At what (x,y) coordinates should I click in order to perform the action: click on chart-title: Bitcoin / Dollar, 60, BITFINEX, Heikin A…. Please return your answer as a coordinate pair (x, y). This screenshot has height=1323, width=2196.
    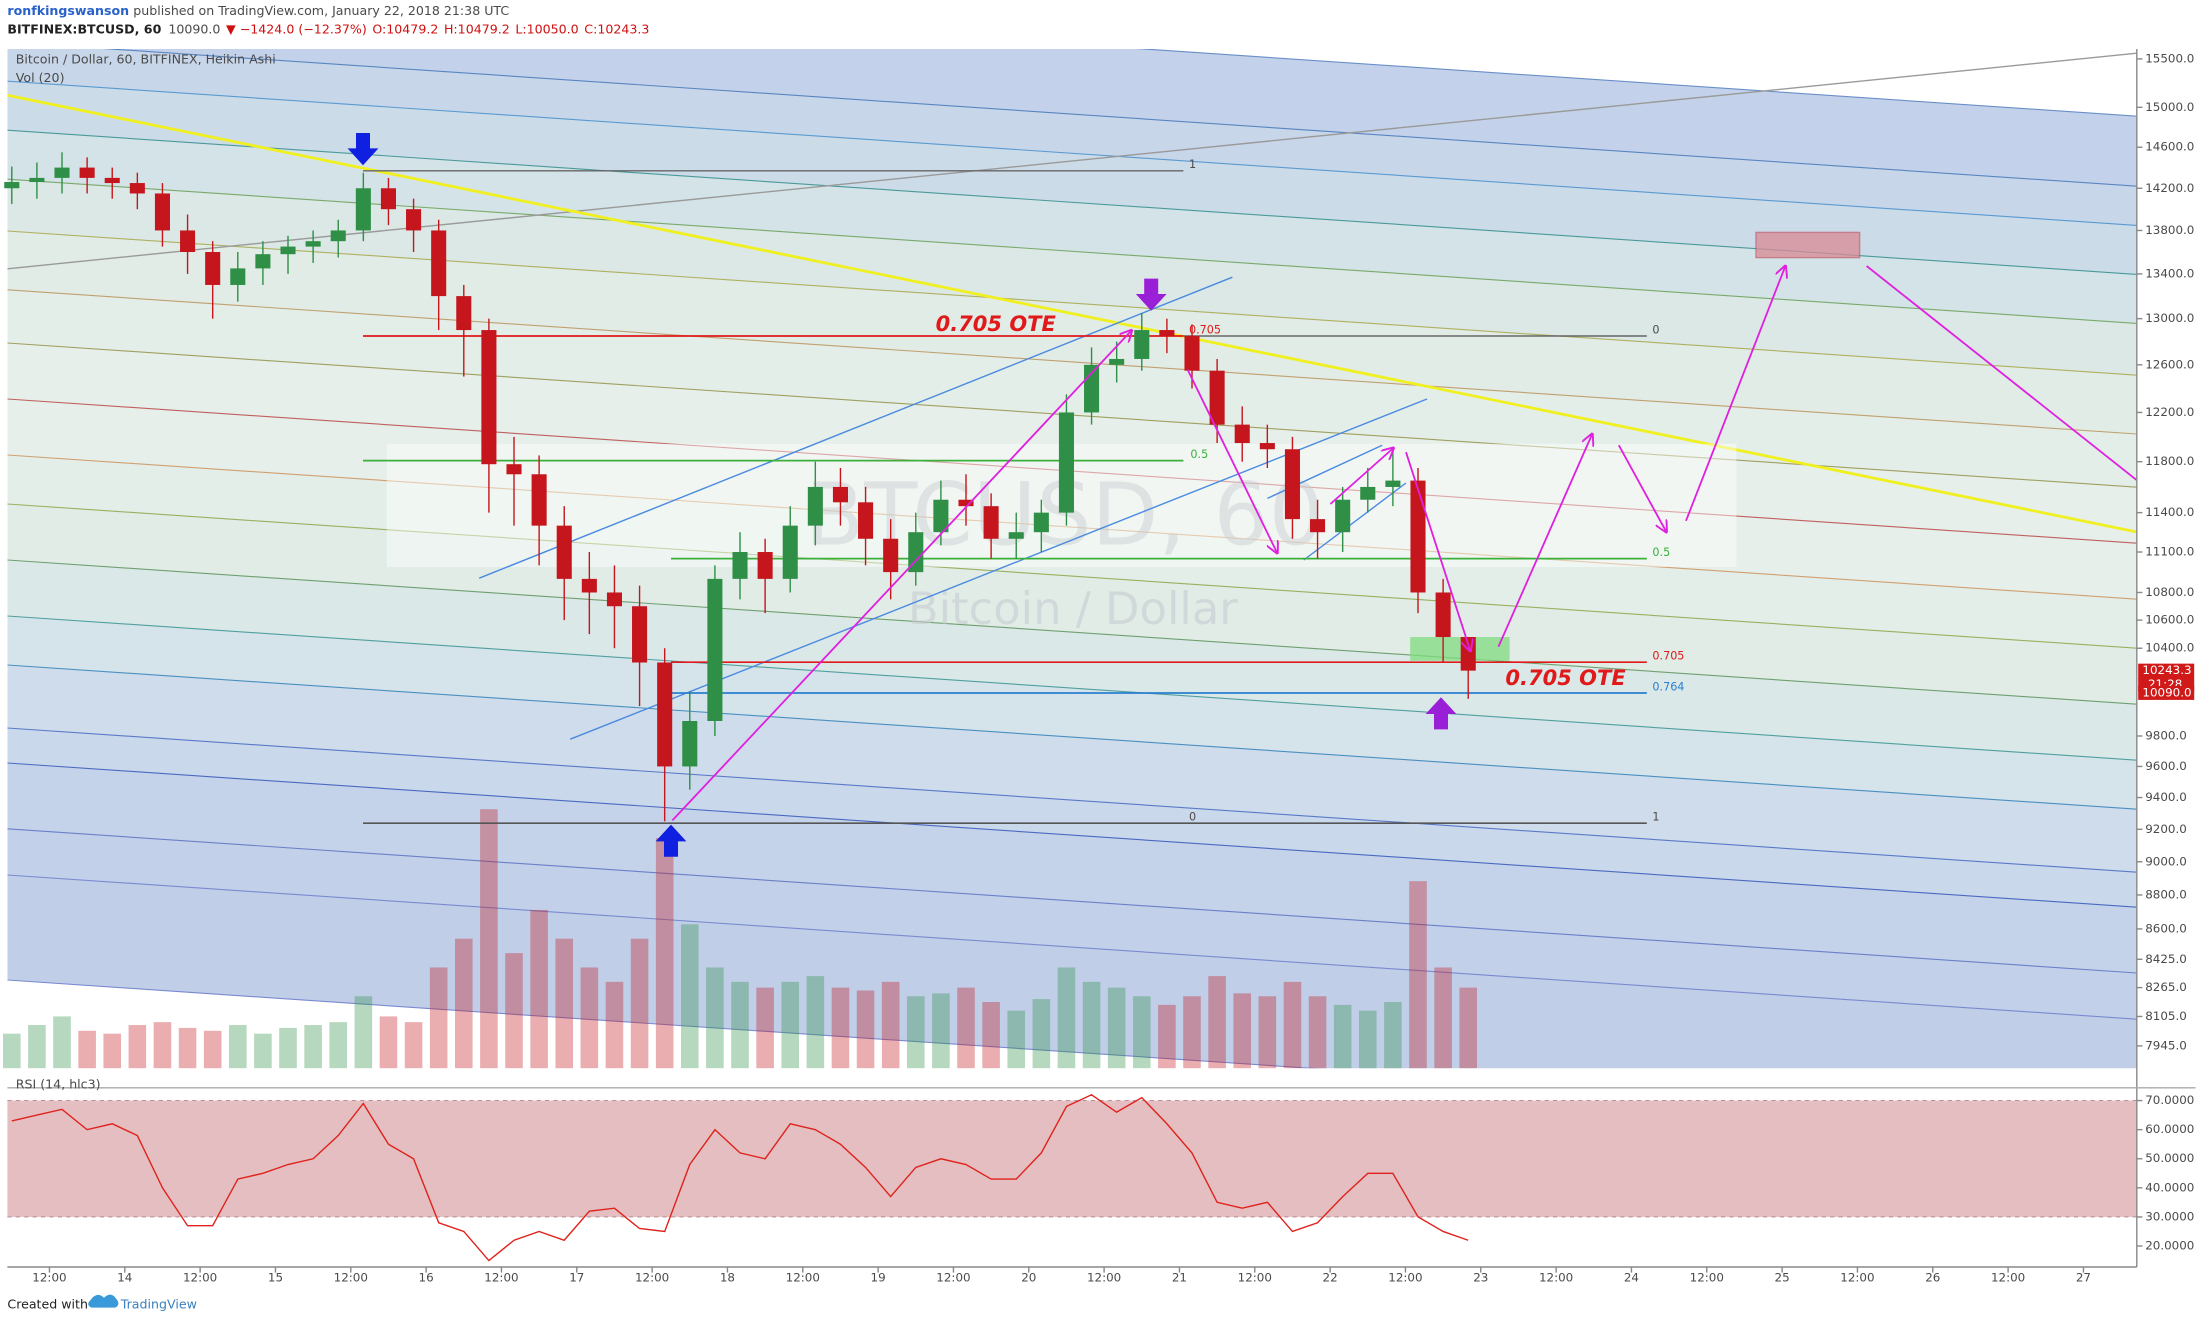
    Looking at the image, I should click on (146, 59).